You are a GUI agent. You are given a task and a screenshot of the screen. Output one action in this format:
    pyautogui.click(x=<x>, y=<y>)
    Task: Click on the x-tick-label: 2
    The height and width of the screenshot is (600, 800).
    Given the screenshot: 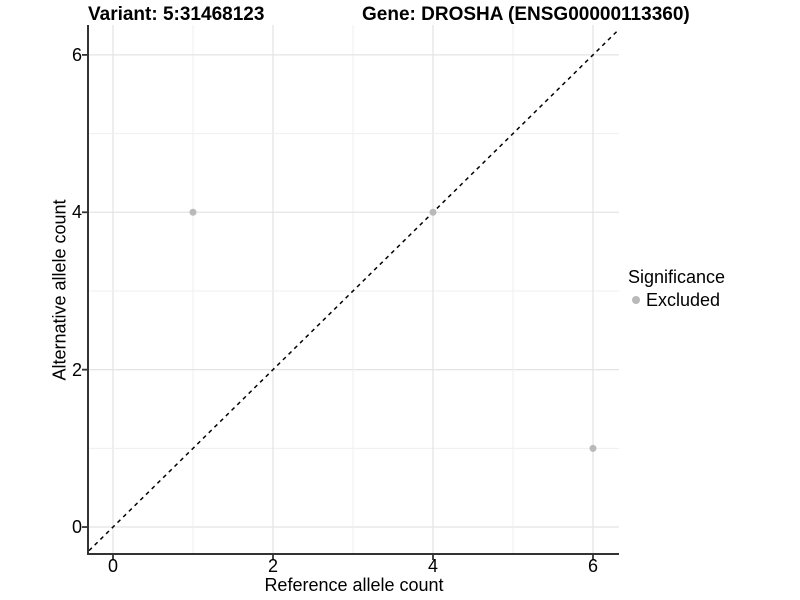 What is the action you would take?
    pyautogui.click(x=273, y=566)
    